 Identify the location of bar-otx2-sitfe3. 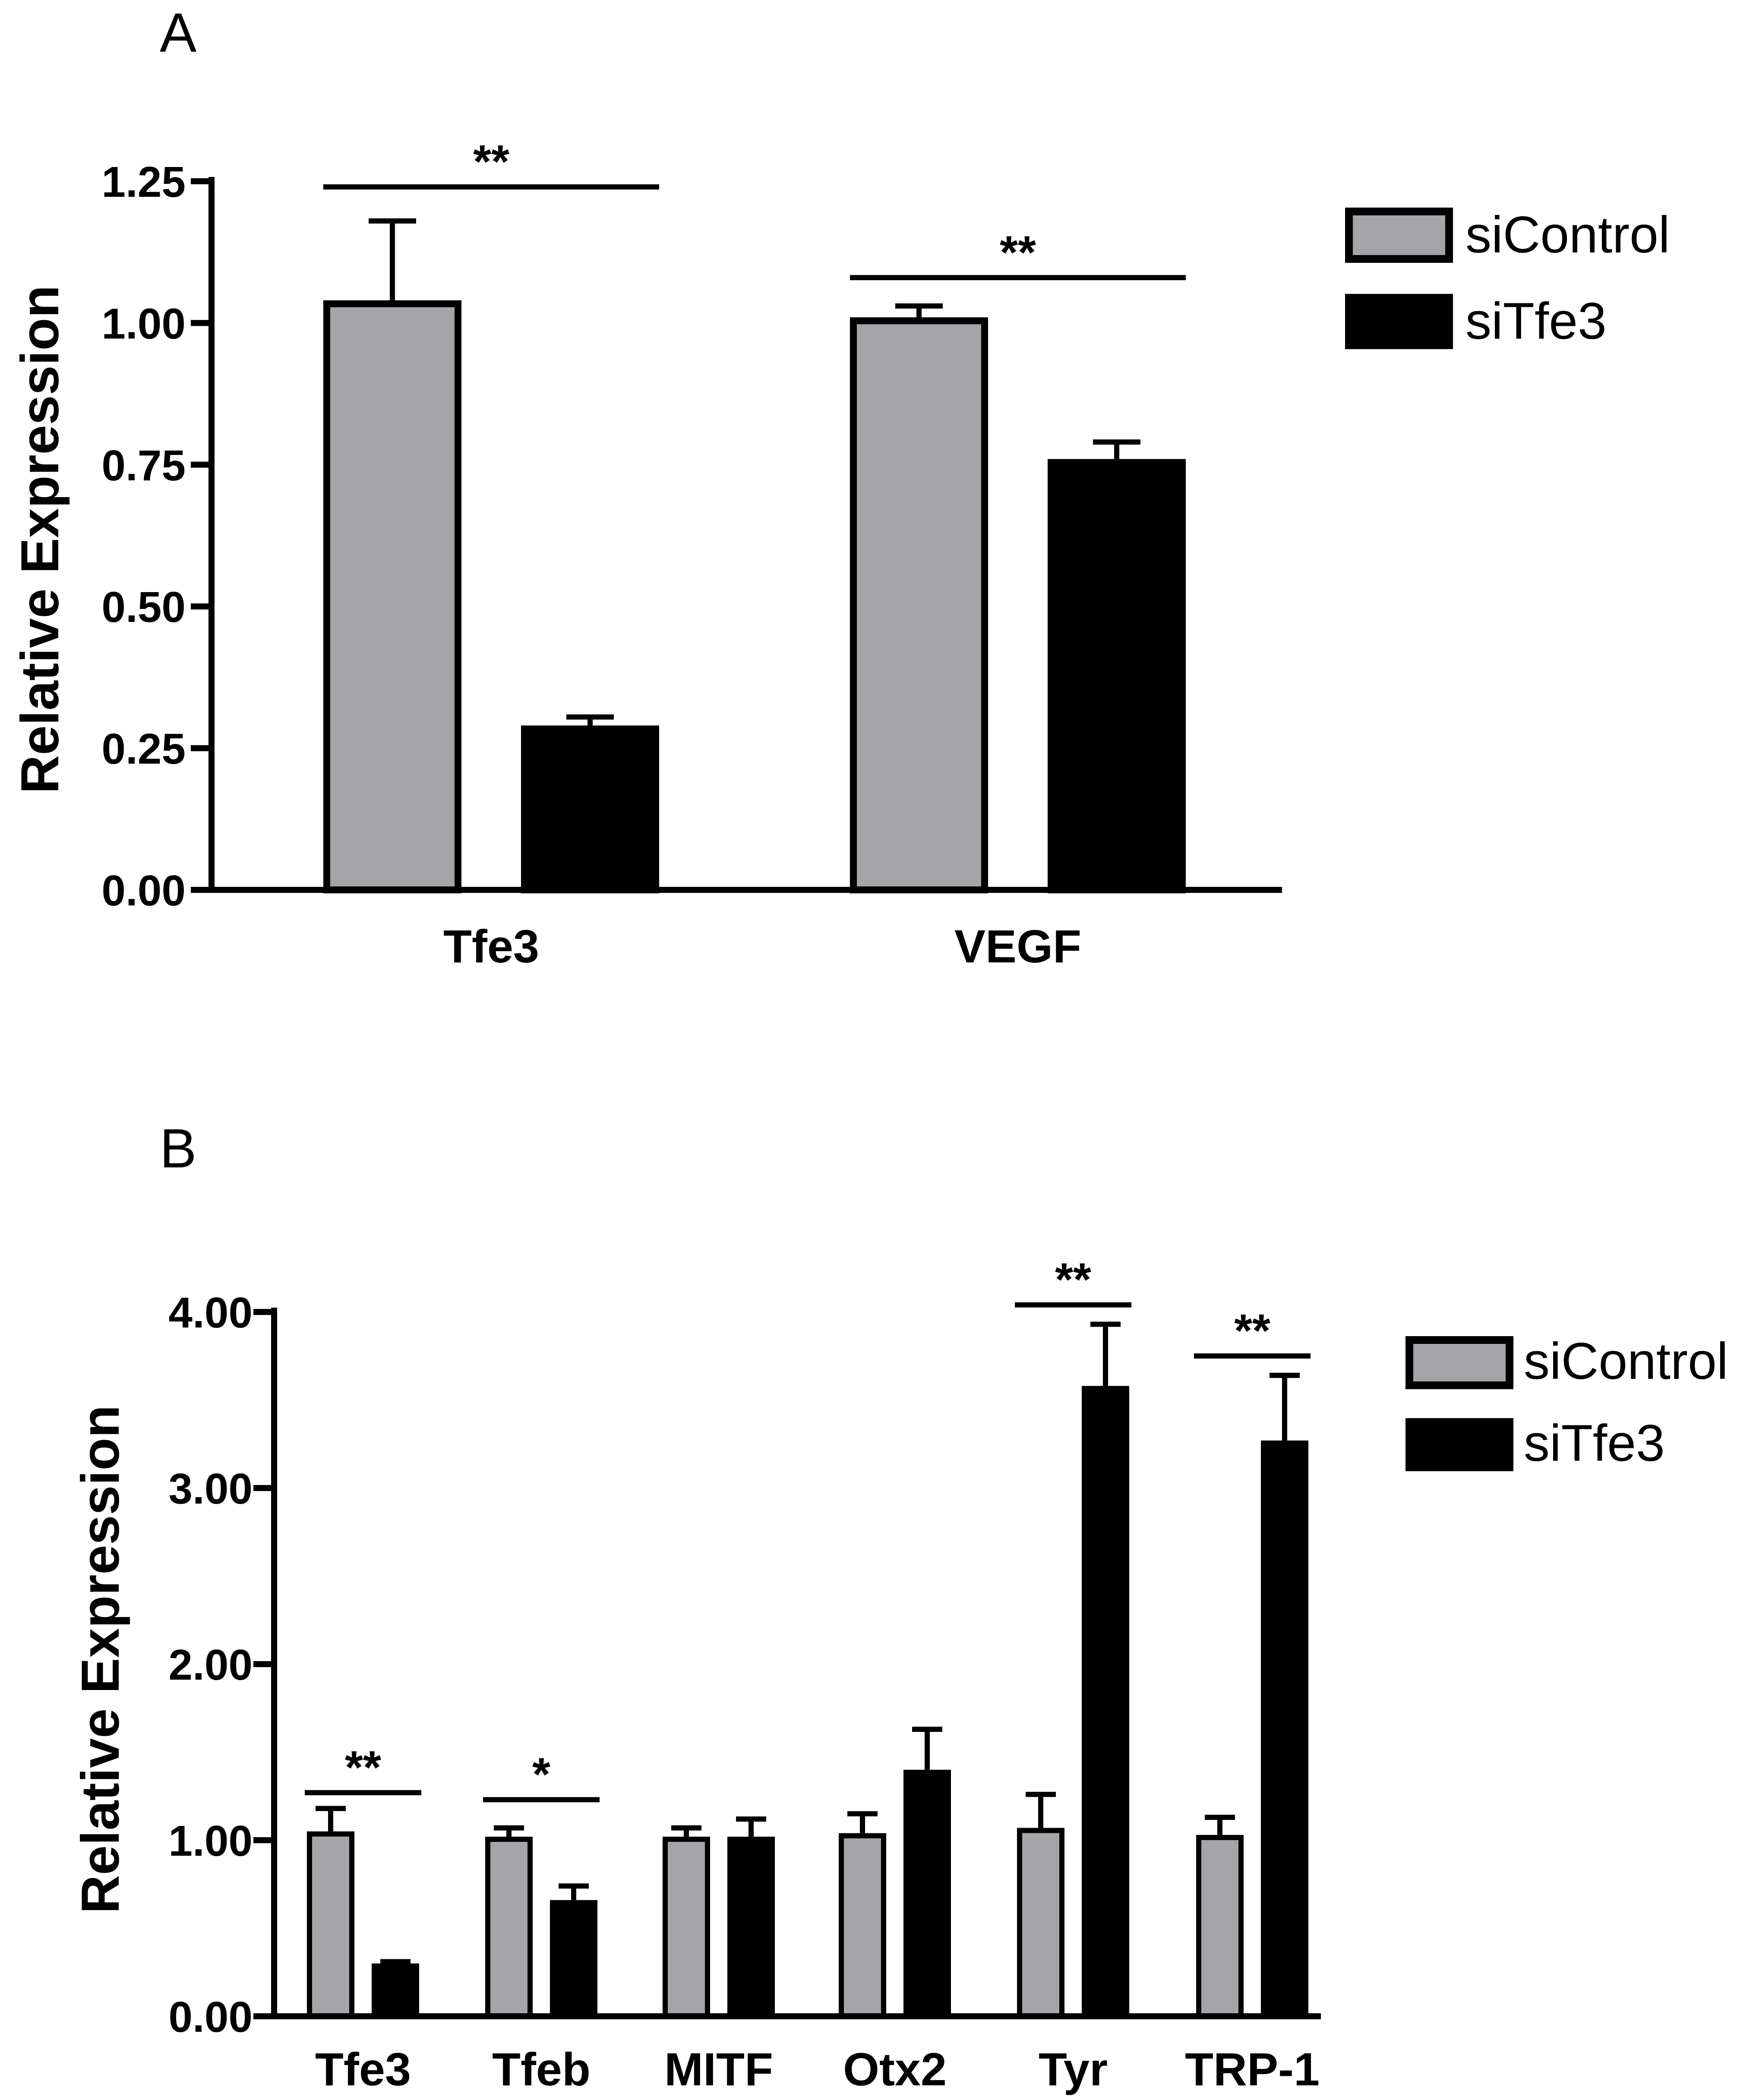
(927, 1894).